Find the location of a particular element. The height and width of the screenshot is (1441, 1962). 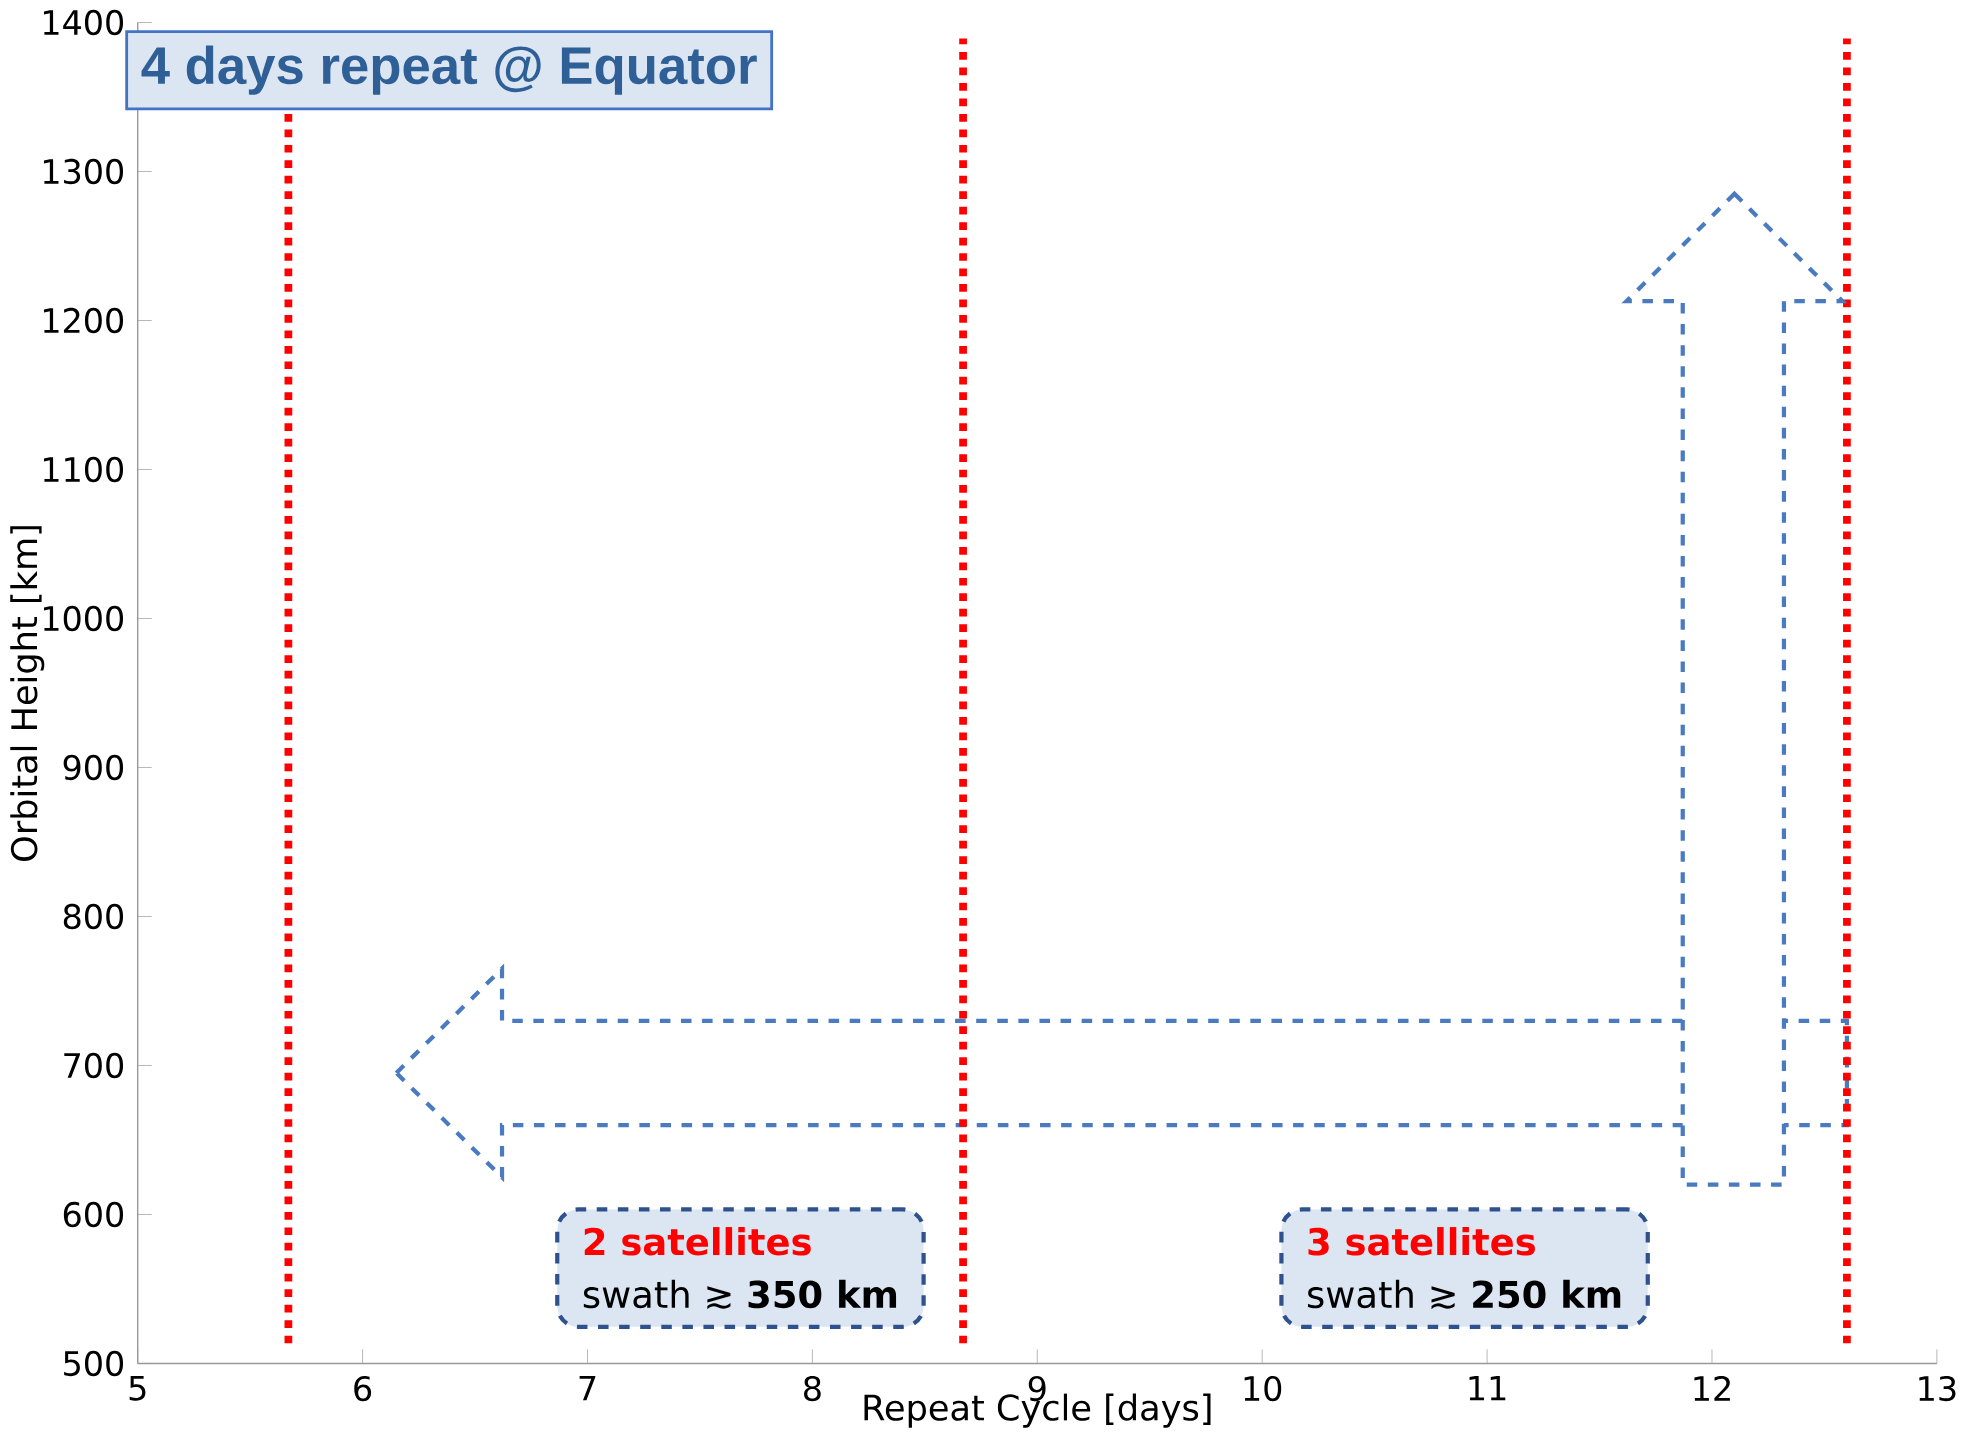

y-tick-label: 1200 is located at coordinates (84, 320).